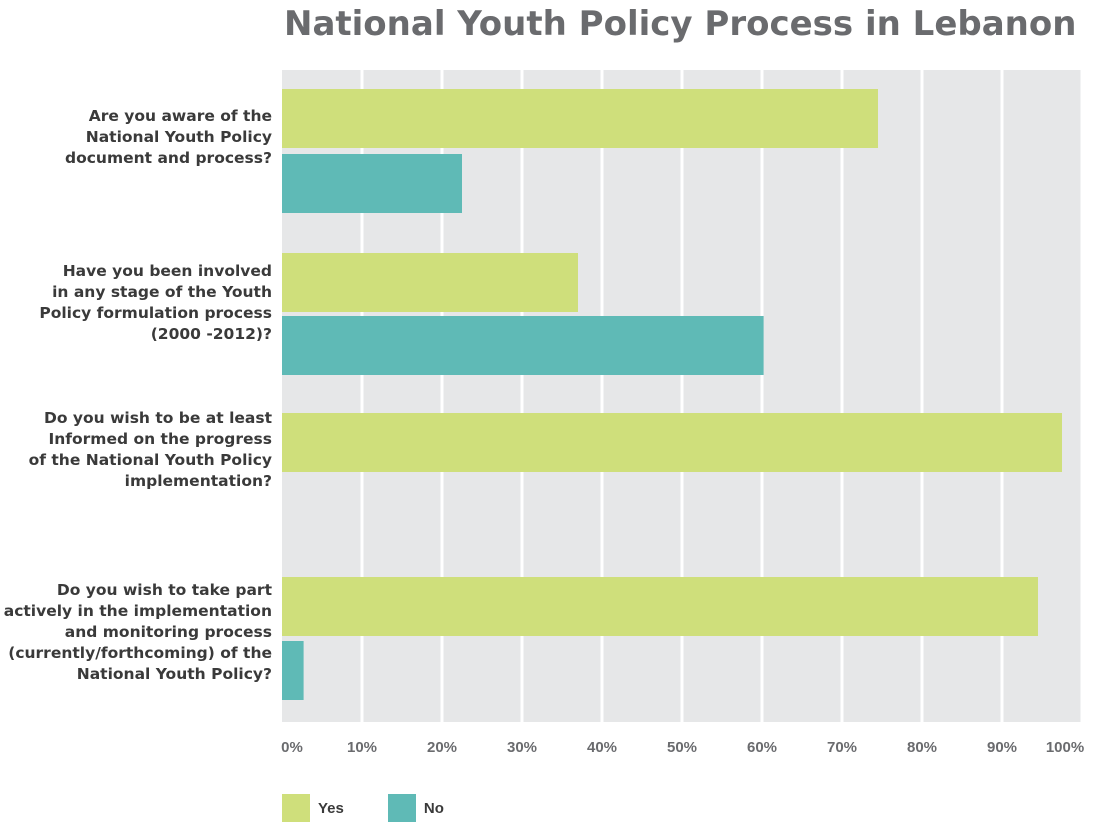  Describe the element at coordinates (211, 334) in the screenshot. I see `category-label-line: (2000 -2012)?` at that location.